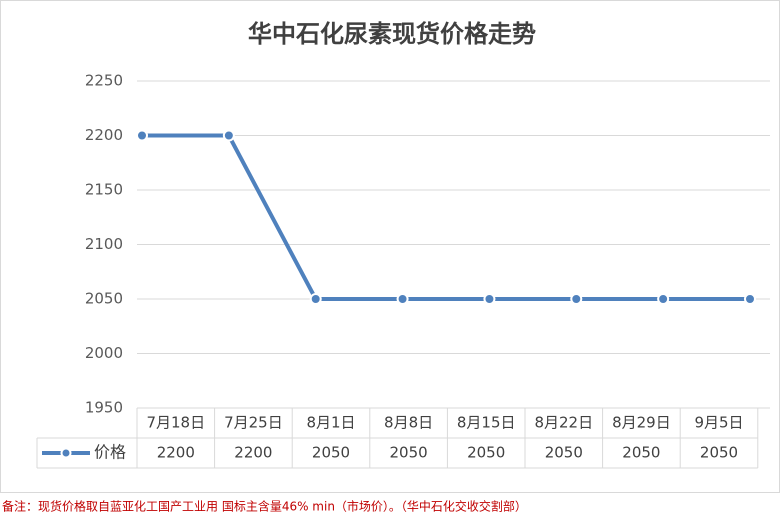 This screenshot has height=524, width=783. I want to click on y-tick-label: 2250, so click(104, 81).